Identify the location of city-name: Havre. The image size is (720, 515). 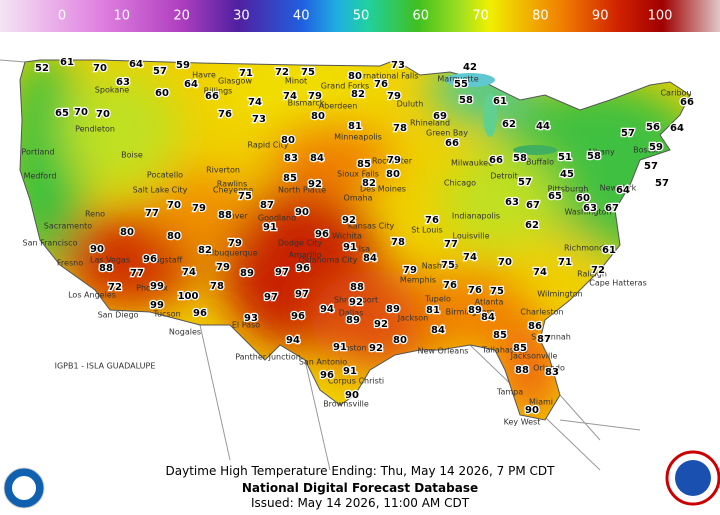
(204, 75).